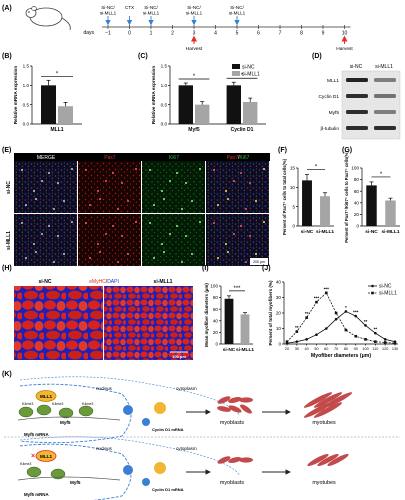  What do you see at coordinates (301, 34) in the screenshot?
I see `day-label: 8` at bounding box center [301, 34].